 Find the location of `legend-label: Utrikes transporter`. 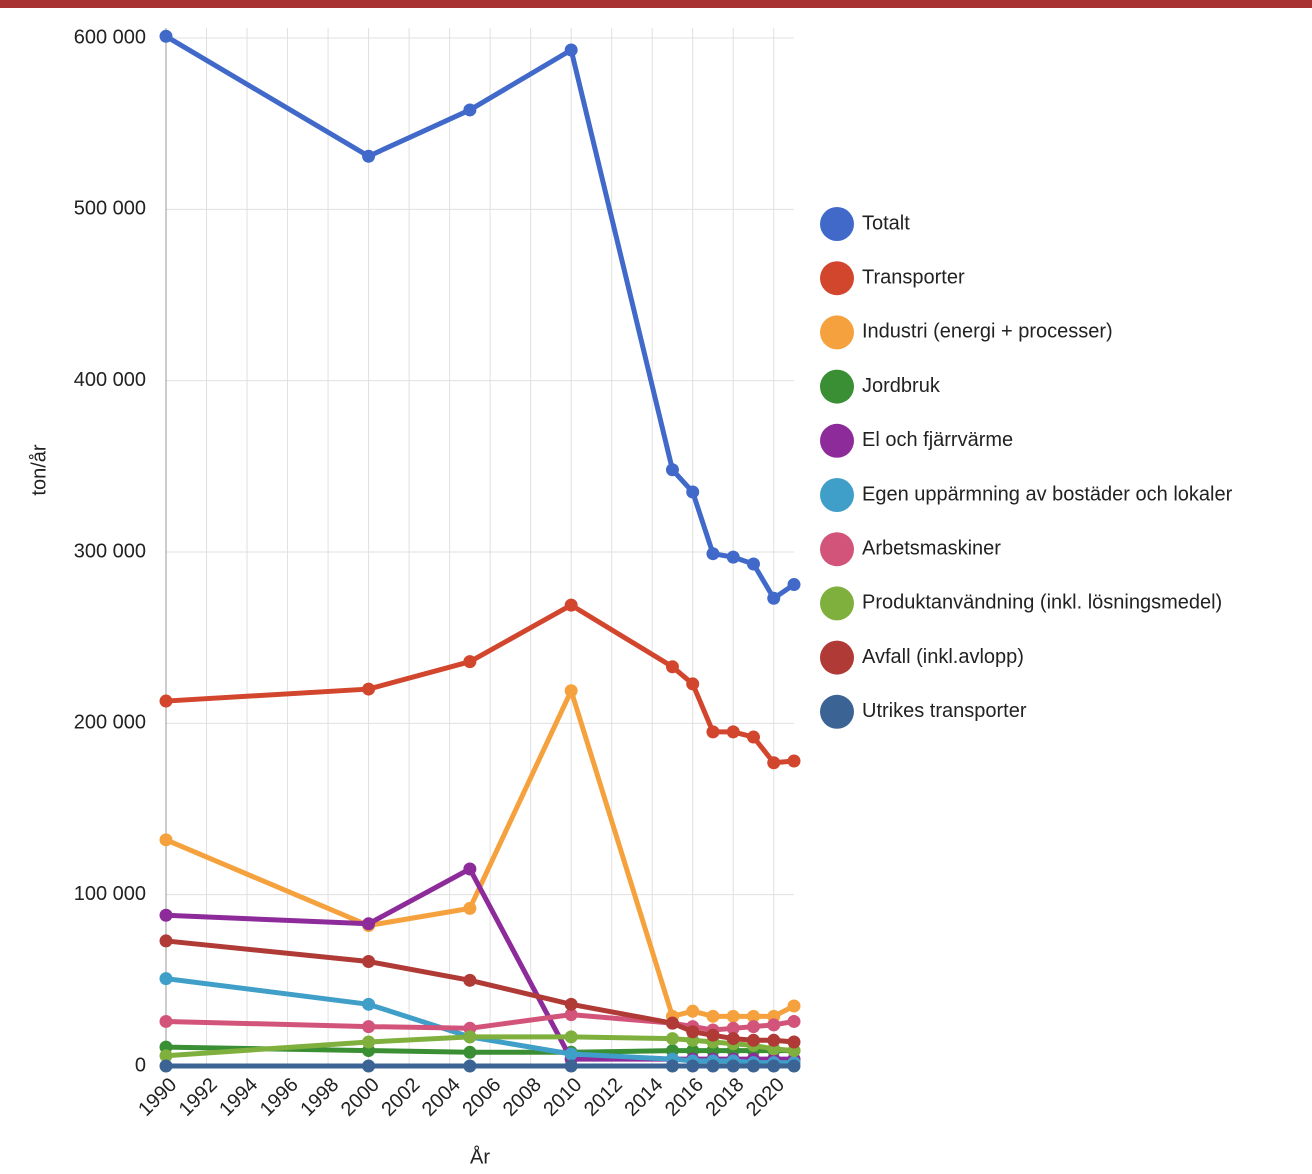

legend-label: Utrikes transporter is located at coordinates (944, 711).